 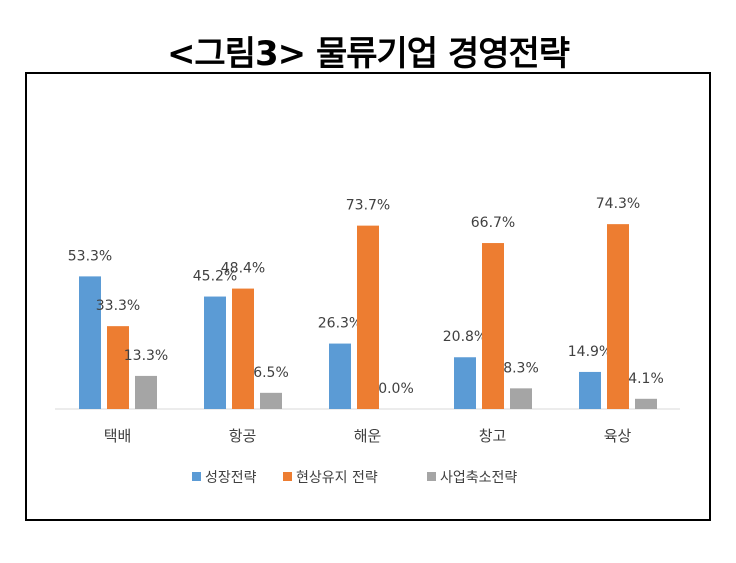 What do you see at coordinates (215, 277) in the screenshot?
I see `data-label-1-0: 45.2%` at bounding box center [215, 277].